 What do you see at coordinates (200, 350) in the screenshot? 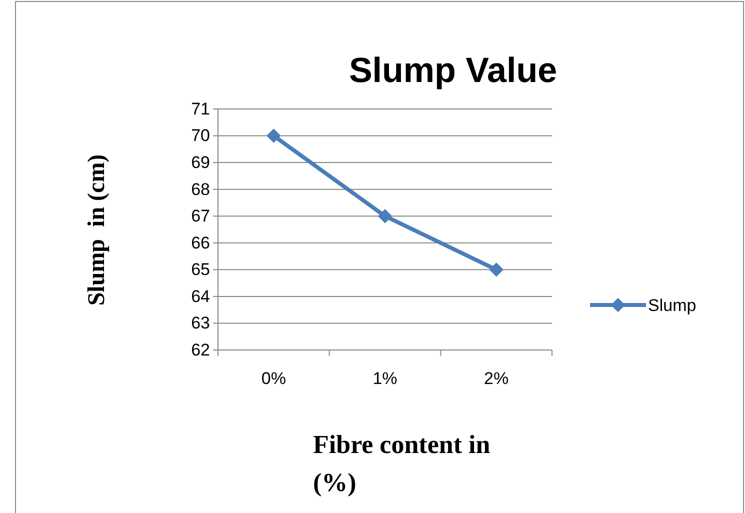
I see `y-tick-label: 62` at bounding box center [200, 350].